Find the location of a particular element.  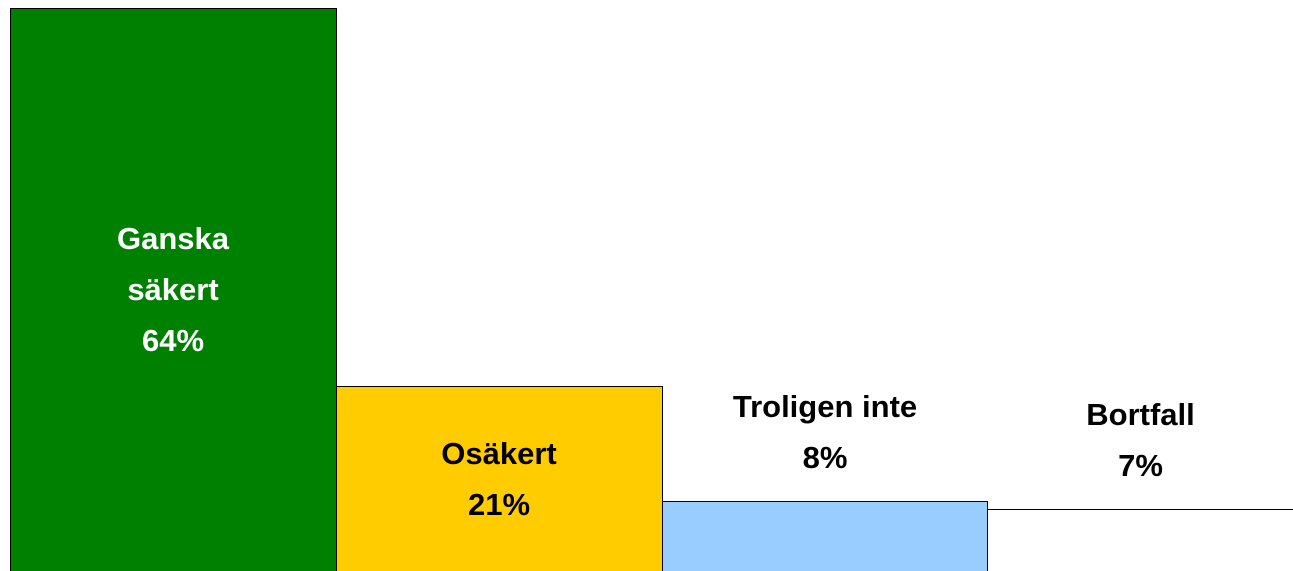

category-label: Bortfall is located at coordinates (1140, 415).